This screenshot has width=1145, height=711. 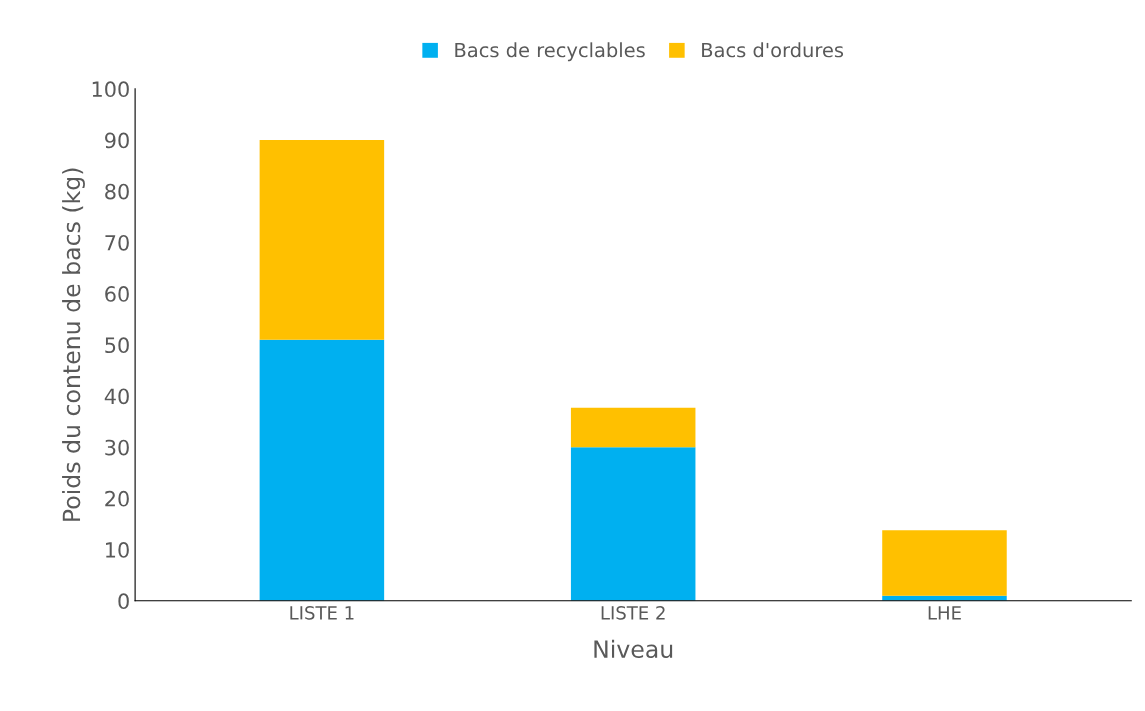 I want to click on y-axis-title: Poids du contenu de bacs (kg), so click(x=73, y=344).